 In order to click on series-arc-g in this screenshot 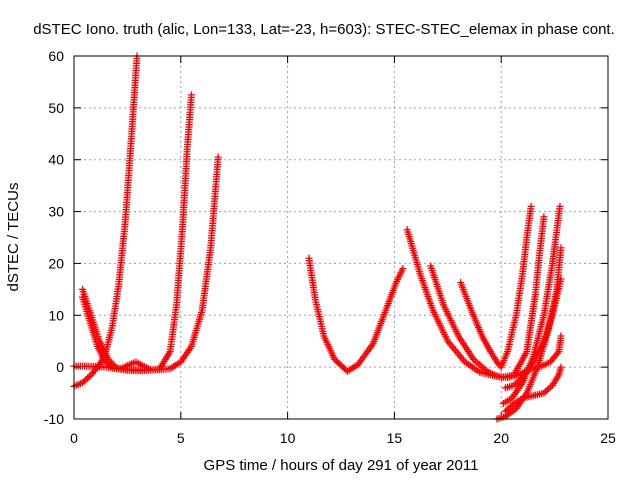, I will do `click(487, 297)`.